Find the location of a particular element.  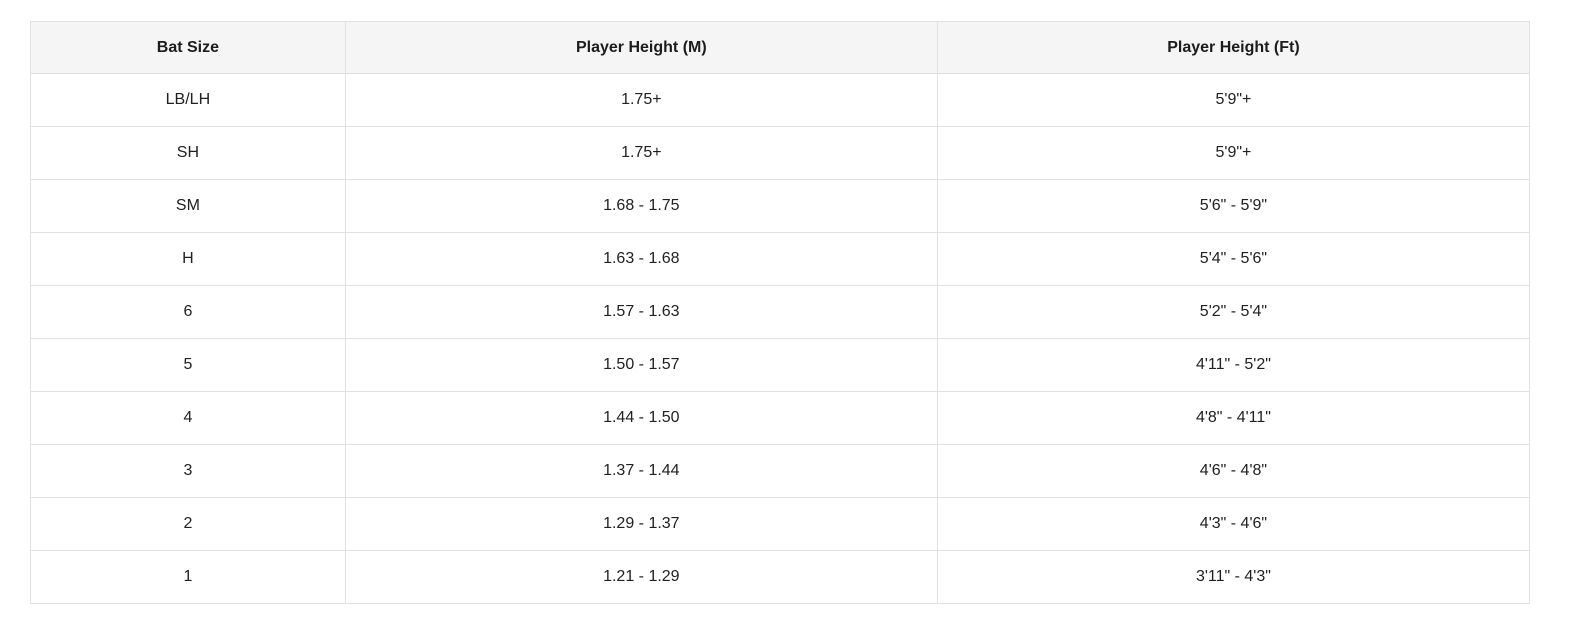

cell-bat-size: 4 is located at coordinates (188, 418).